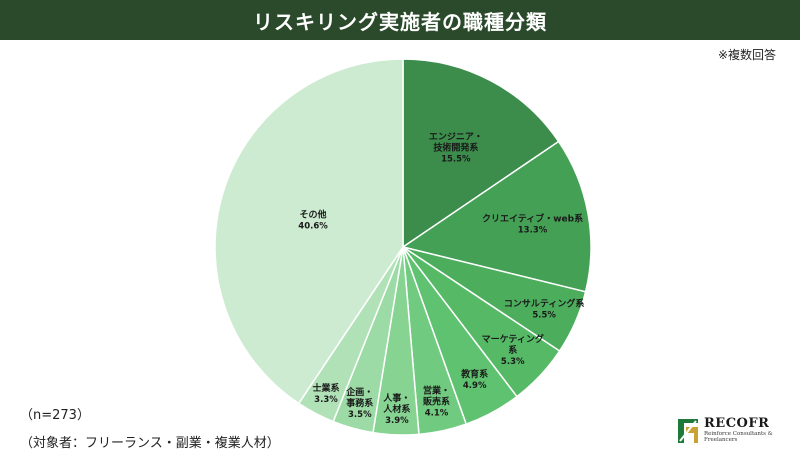 This screenshot has height=460, width=800. I want to click on slice-category-label: その他, so click(313, 215).